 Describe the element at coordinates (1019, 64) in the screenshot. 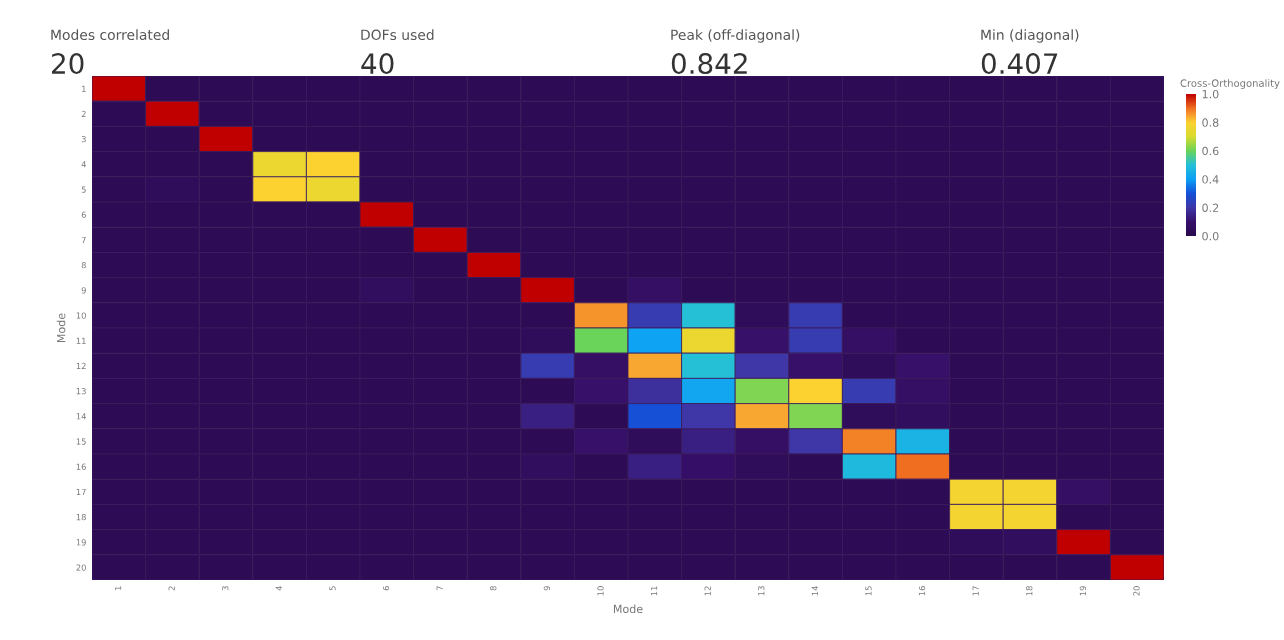

I see `text: 0.407` at that location.